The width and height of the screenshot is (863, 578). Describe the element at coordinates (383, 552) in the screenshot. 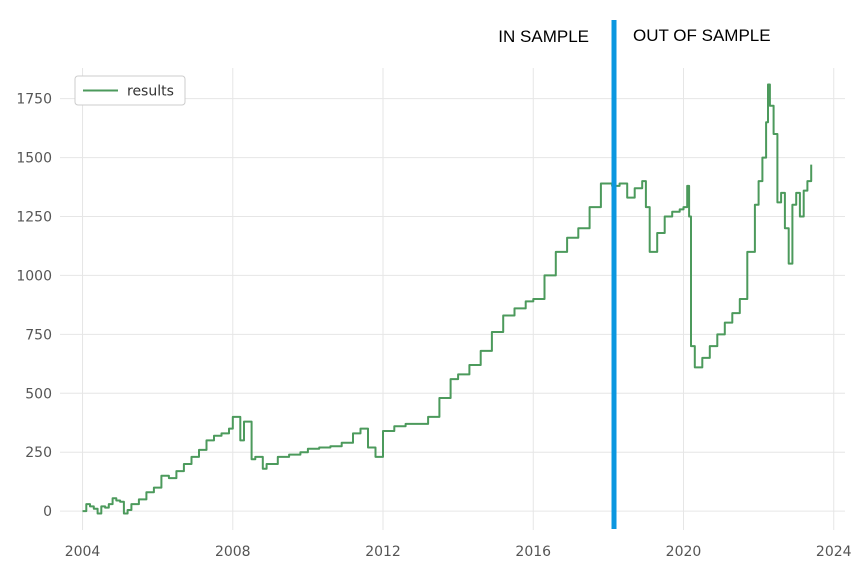

I see `x-tick-label: 2012` at that location.